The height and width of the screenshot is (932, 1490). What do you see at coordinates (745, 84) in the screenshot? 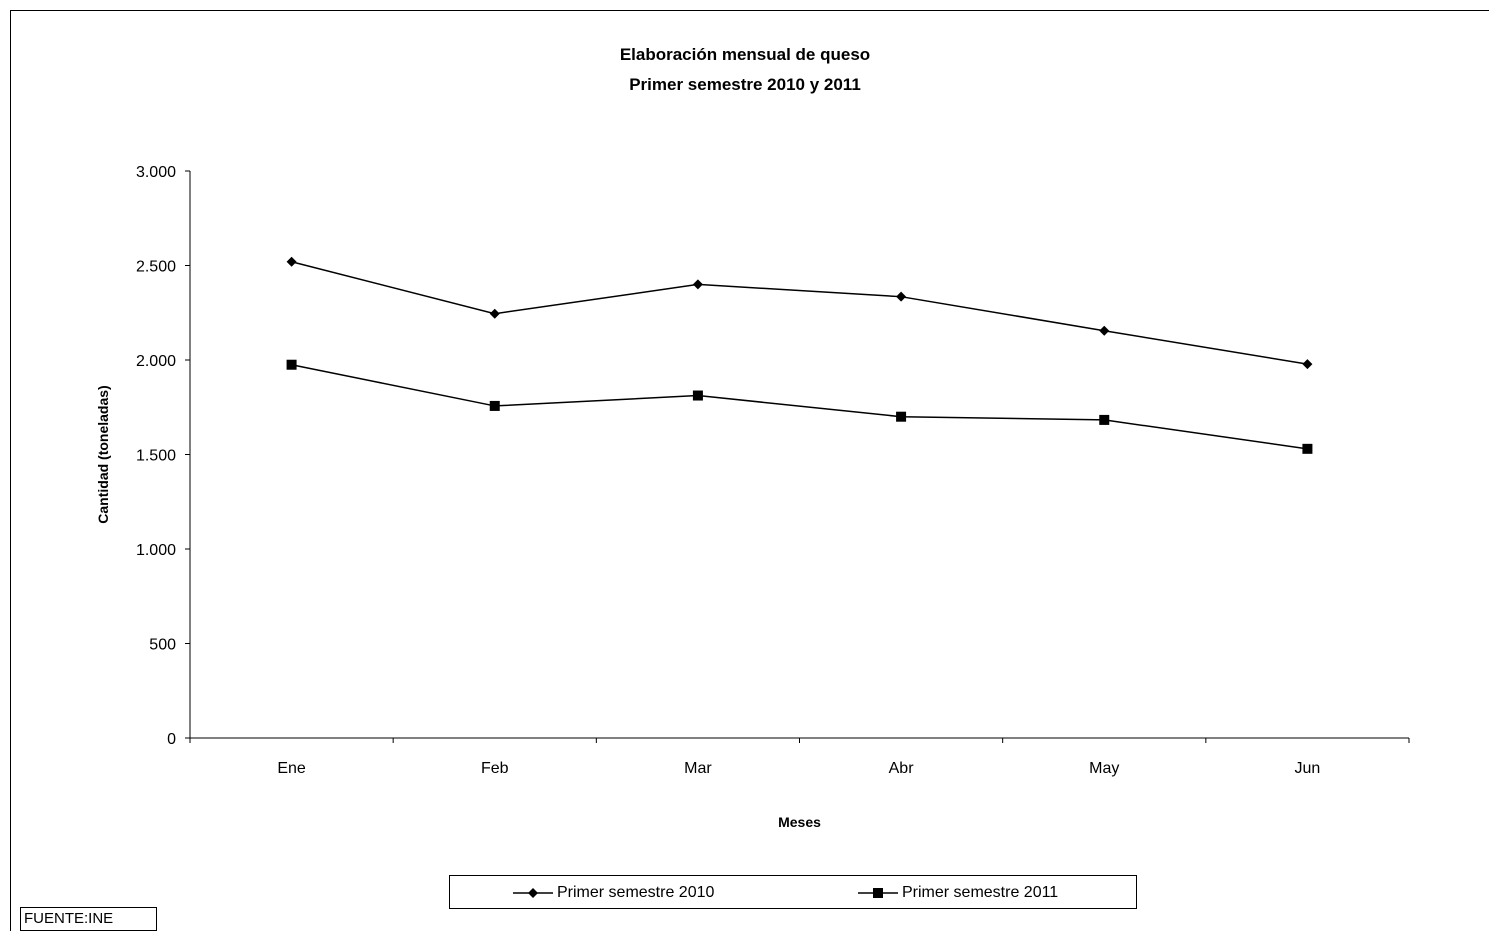
I see `chart-subtitle: Primer semestre 2010 y 2011` at bounding box center [745, 84].